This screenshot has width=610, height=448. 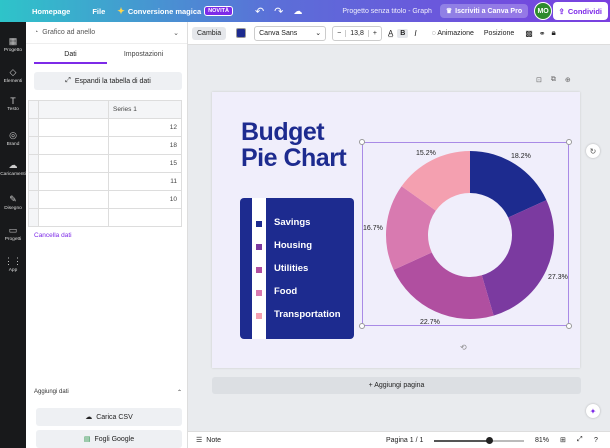 I want to click on share-button: ⇪ Condividi, so click(x=580, y=11).